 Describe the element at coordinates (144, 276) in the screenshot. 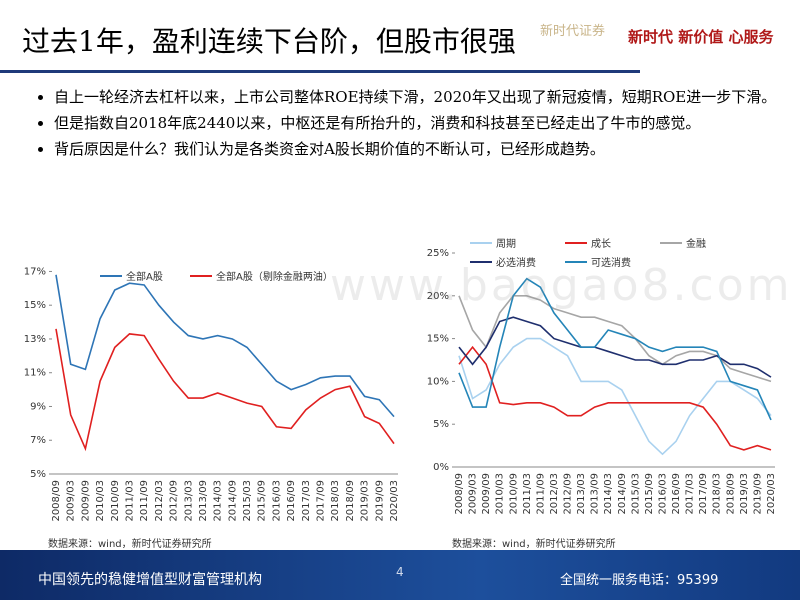

I see `legend-label: 全部A股` at that location.